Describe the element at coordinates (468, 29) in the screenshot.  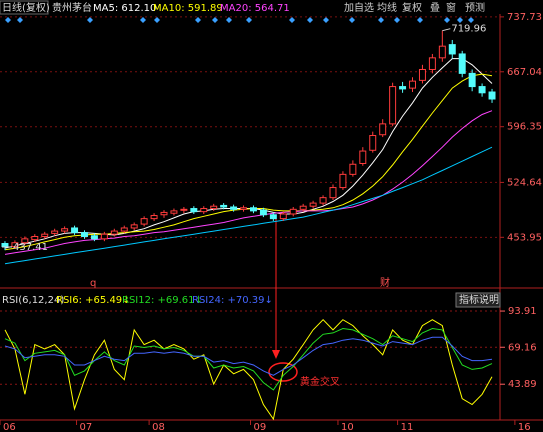
I see `high-label: 719.96` at that location.